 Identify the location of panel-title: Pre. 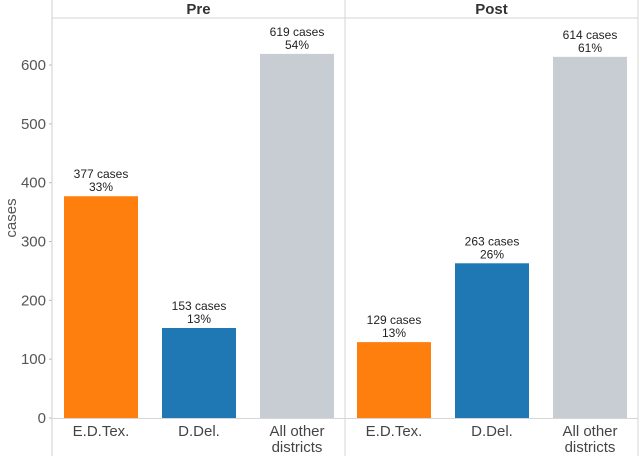
(198, 9).